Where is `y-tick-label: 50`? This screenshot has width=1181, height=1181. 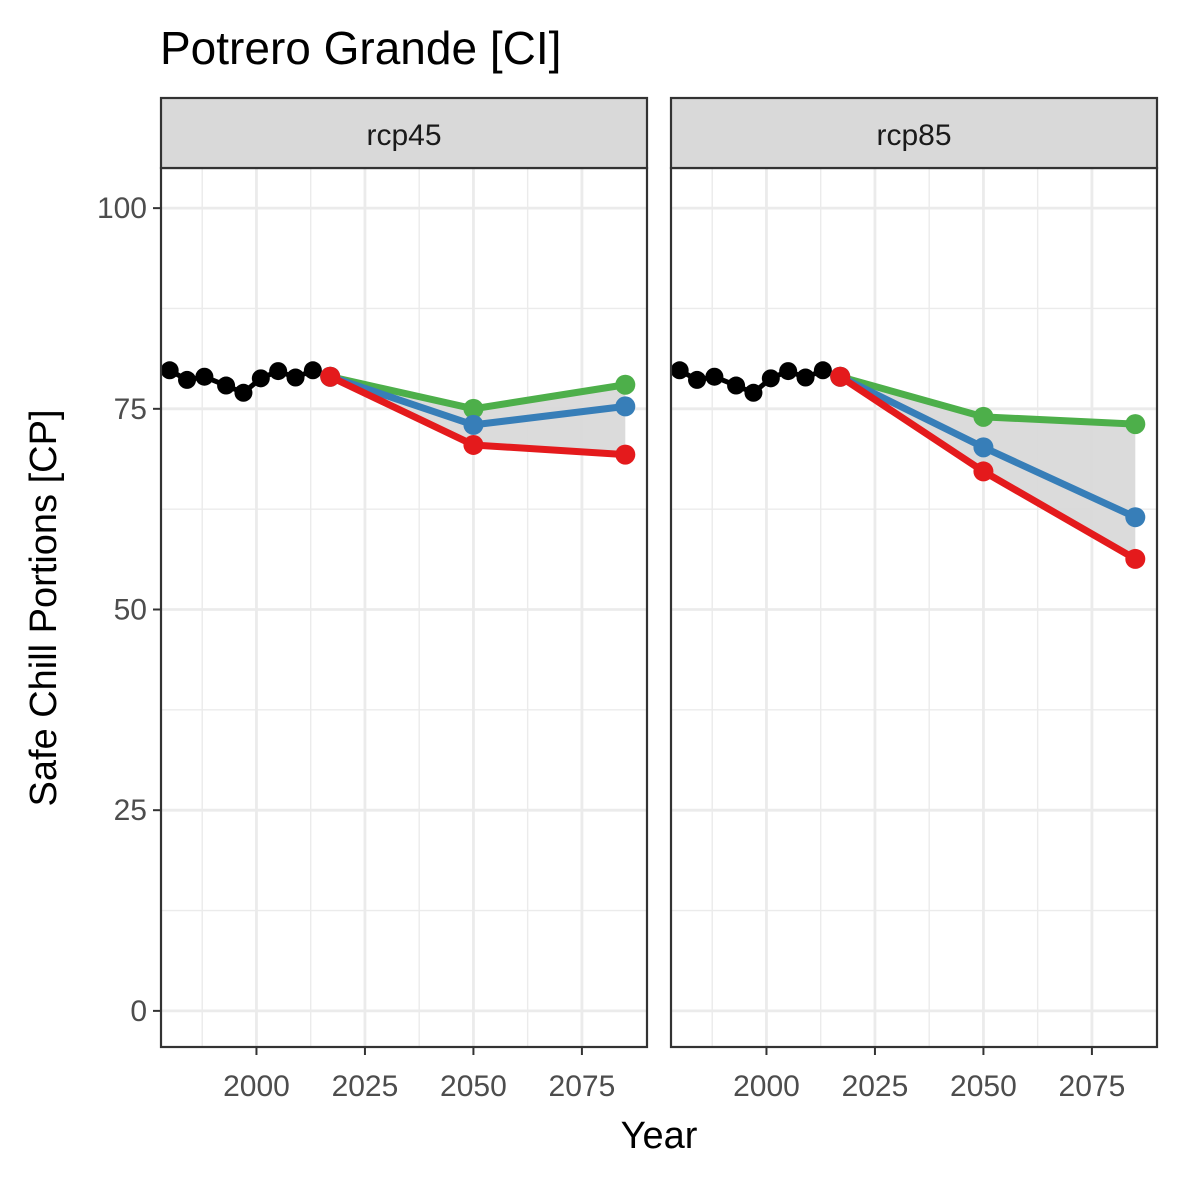
y-tick-label: 50 is located at coordinates (130, 610).